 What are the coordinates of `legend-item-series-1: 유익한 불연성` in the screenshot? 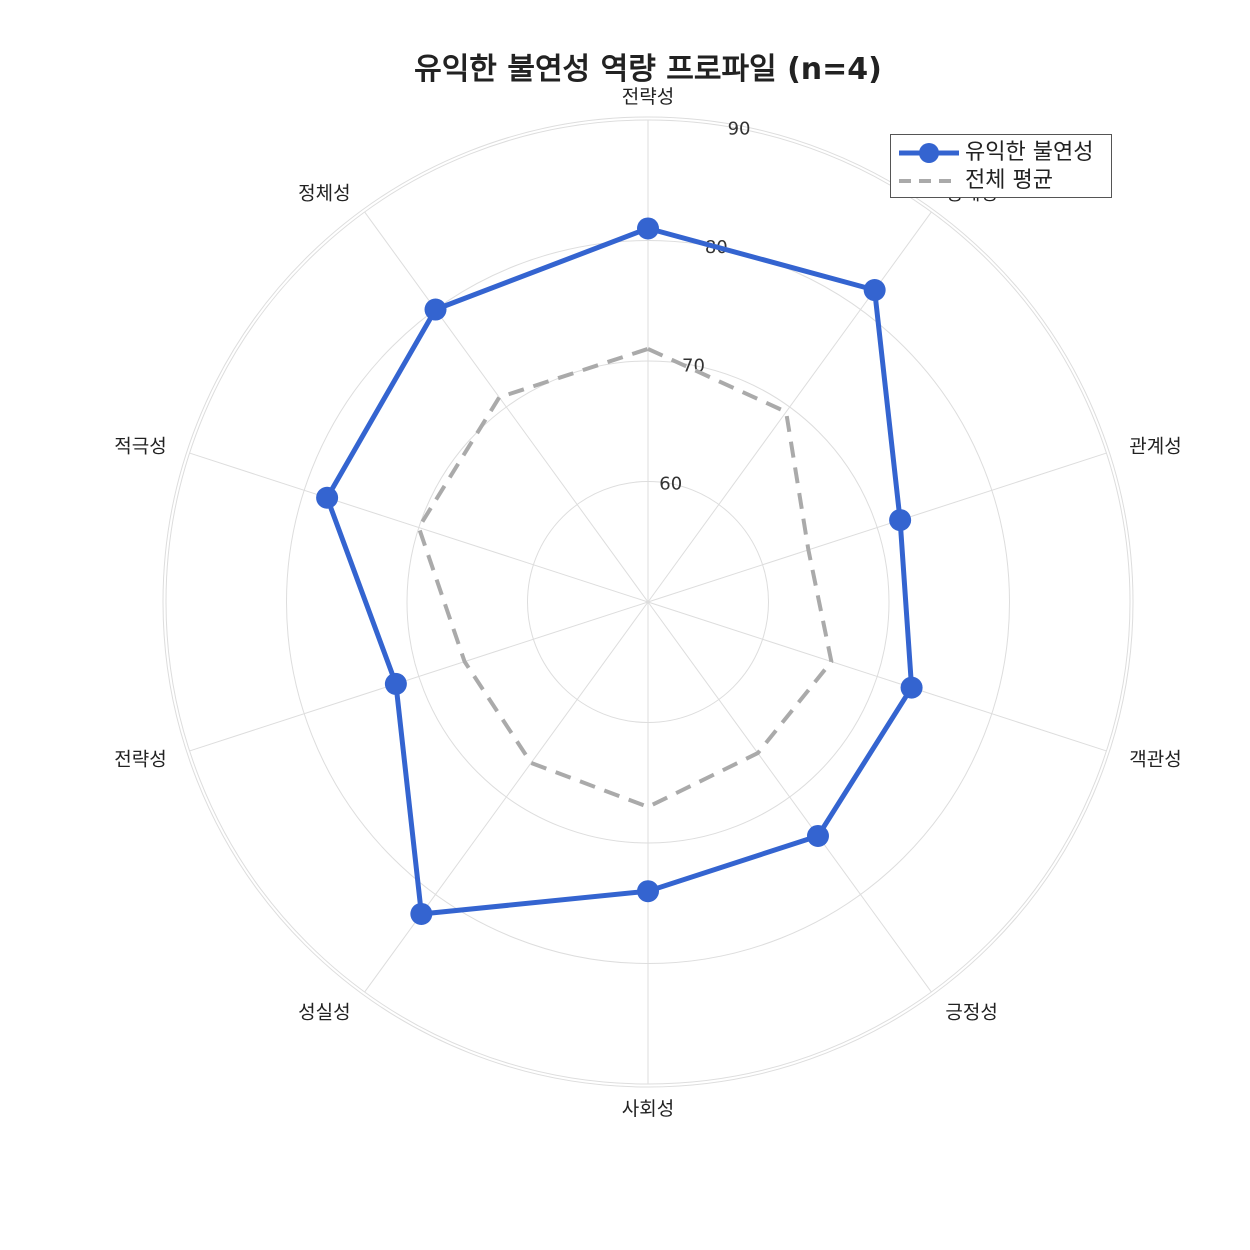 It's located at (1001, 153).